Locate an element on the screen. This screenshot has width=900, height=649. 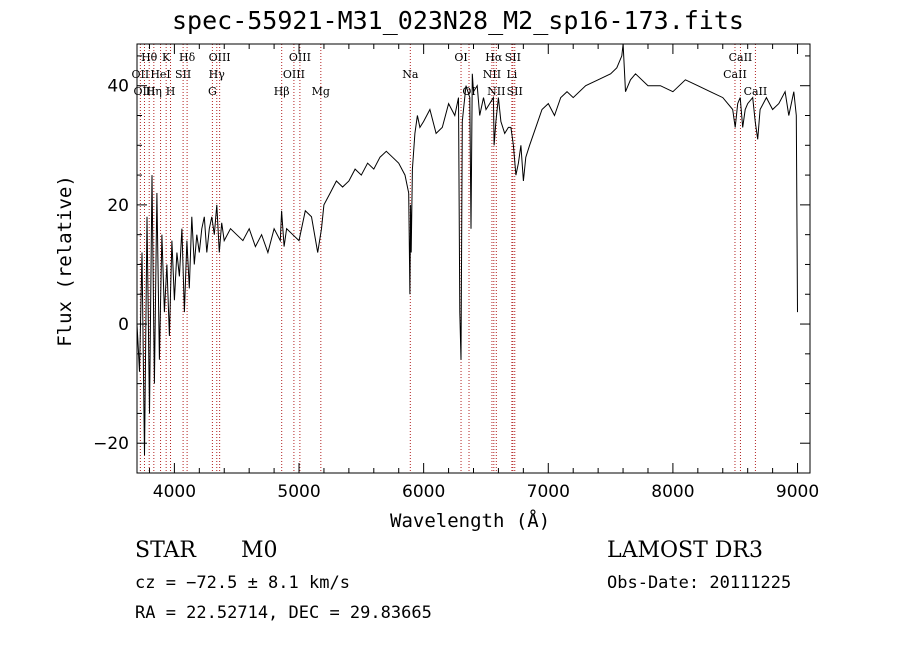
line-label-0: Hθ is located at coordinates (149, 57).